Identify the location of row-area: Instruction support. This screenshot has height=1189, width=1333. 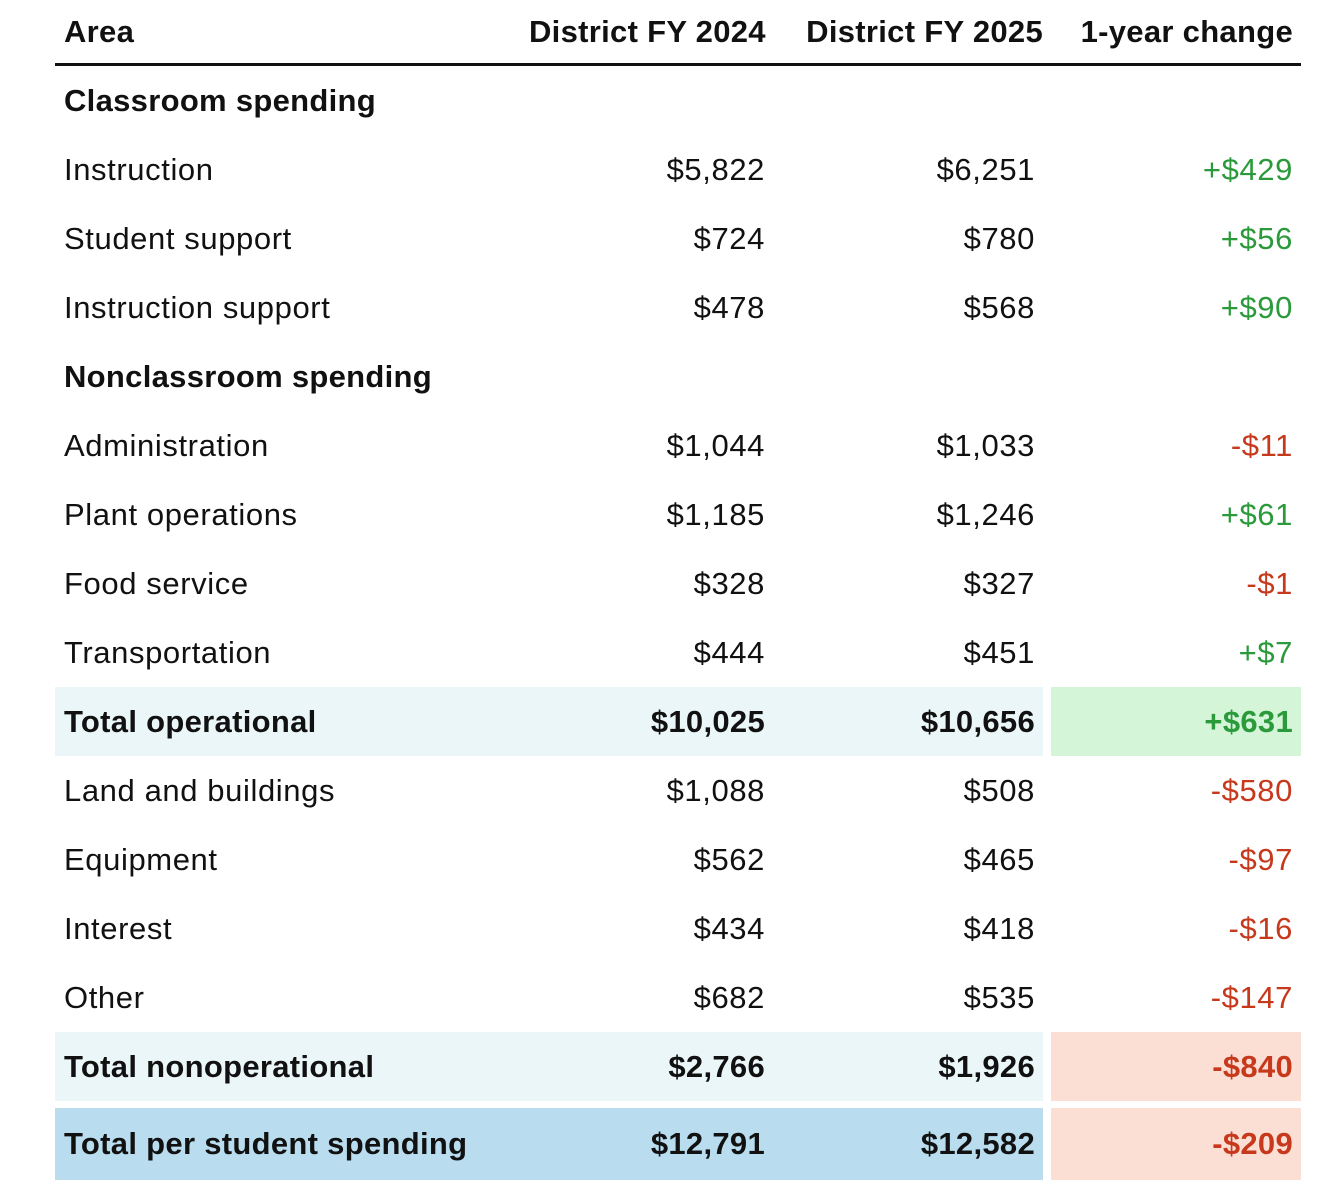
(197, 307).